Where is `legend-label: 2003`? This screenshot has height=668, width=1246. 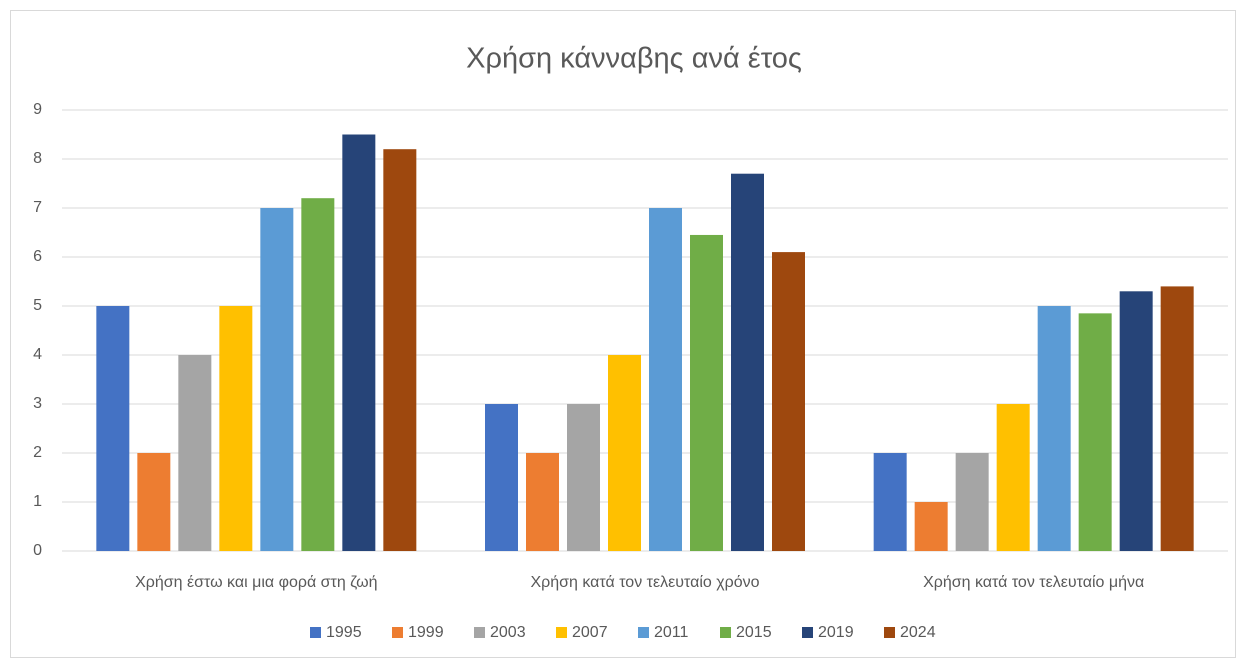
legend-label: 2003 is located at coordinates (508, 632).